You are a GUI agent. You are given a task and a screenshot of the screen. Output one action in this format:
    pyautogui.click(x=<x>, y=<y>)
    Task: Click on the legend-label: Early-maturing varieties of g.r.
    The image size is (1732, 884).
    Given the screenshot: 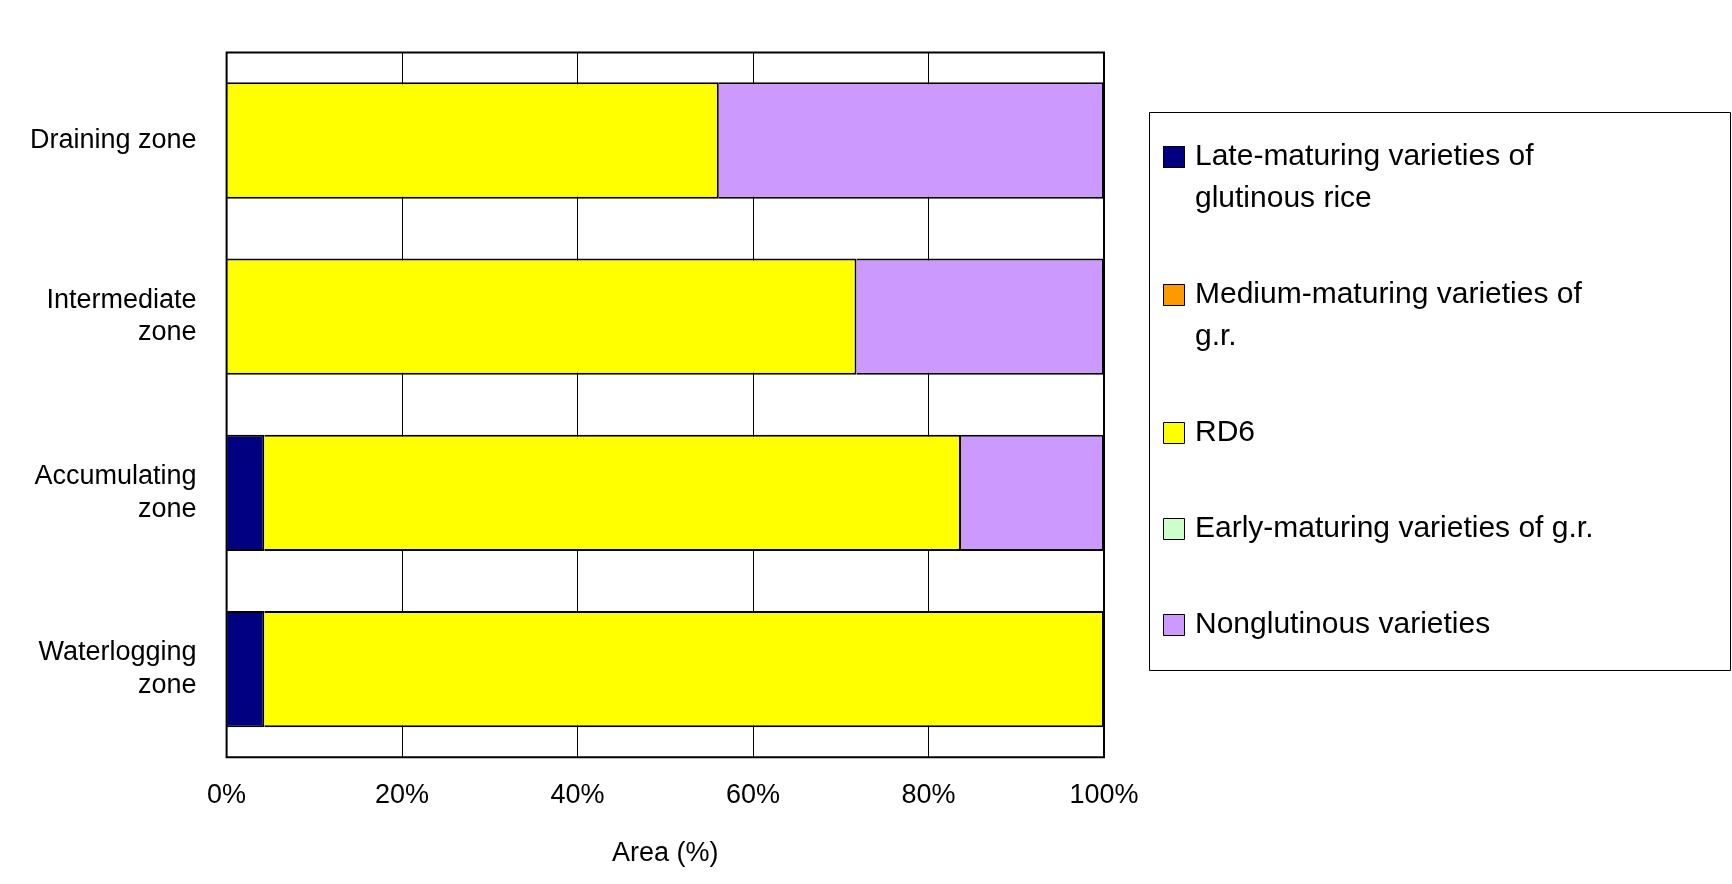 What is the action you would take?
    pyautogui.click(x=1394, y=527)
    